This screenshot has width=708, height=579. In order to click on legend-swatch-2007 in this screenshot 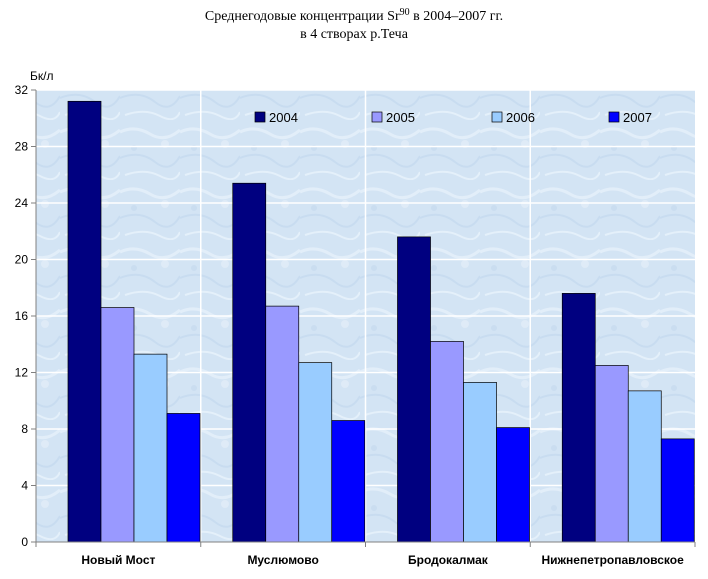, I will do `click(614, 117)`.